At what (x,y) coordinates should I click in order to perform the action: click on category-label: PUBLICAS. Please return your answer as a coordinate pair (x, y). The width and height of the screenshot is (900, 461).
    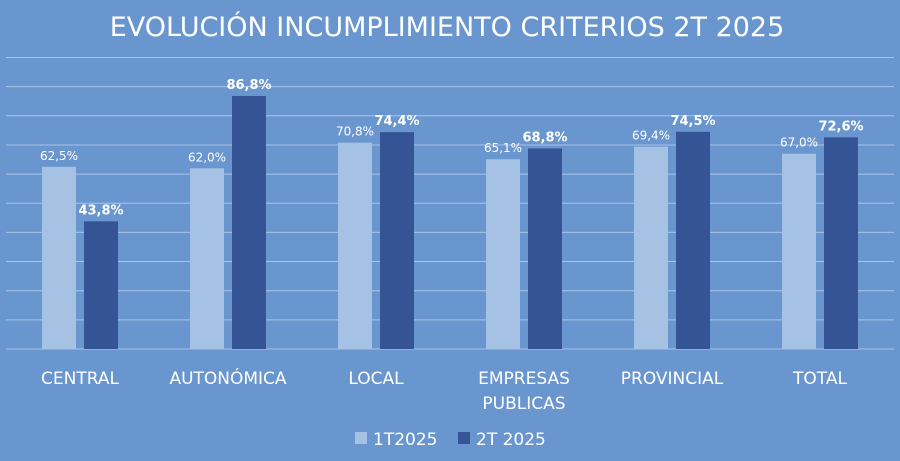
    Looking at the image, I should click on (523, 404).